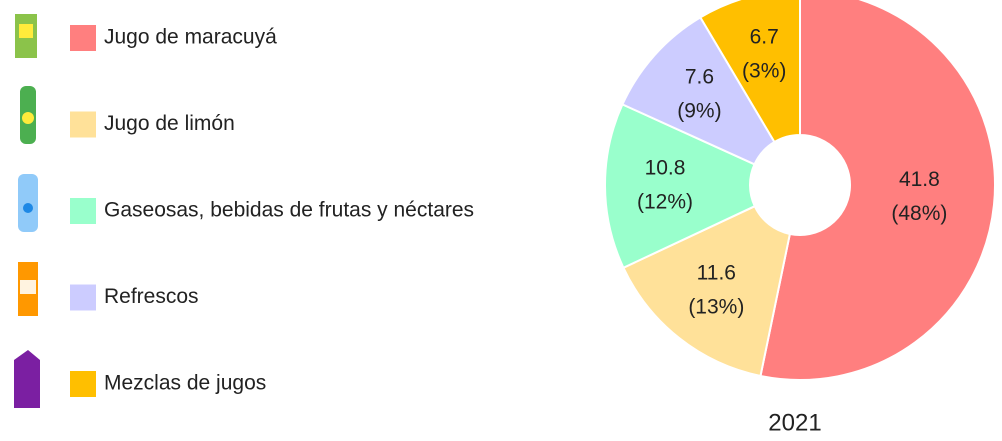 This screenshot has height=441, width=1002. What do you see at coordinates (764, 70) in the screenshot?
I see `percent-label: (3%)` at bounding box center [764, 70].